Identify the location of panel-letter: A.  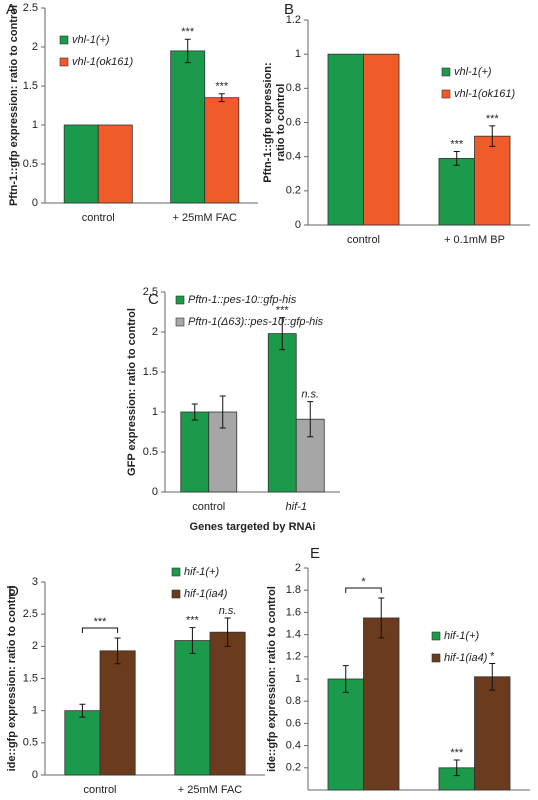
(11, 9).